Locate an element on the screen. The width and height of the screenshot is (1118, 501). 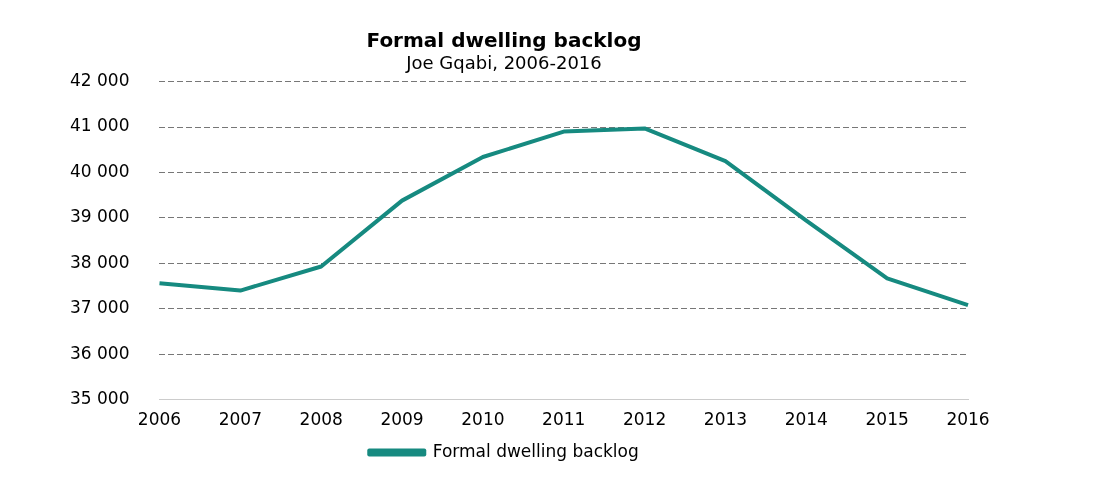
x-tick-label: 2007 is located at coordinates (240, 419).